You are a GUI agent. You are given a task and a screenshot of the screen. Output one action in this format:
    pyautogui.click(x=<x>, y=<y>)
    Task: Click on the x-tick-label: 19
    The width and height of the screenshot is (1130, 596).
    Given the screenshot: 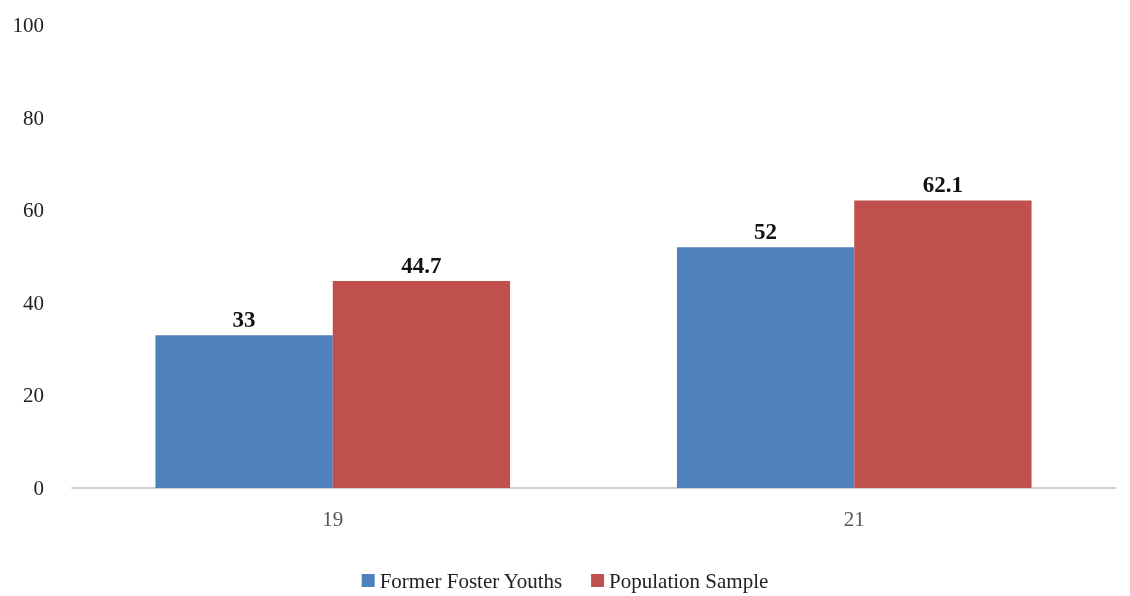 What is the action you would take?
    pyautogui.click(x=333, y=518)
    